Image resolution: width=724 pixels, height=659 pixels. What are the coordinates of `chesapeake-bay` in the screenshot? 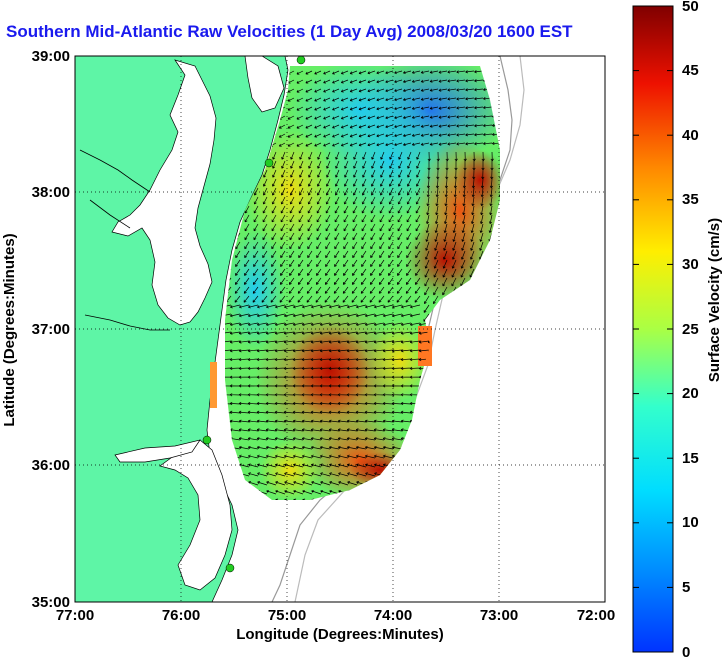 It's located at (164, 192).